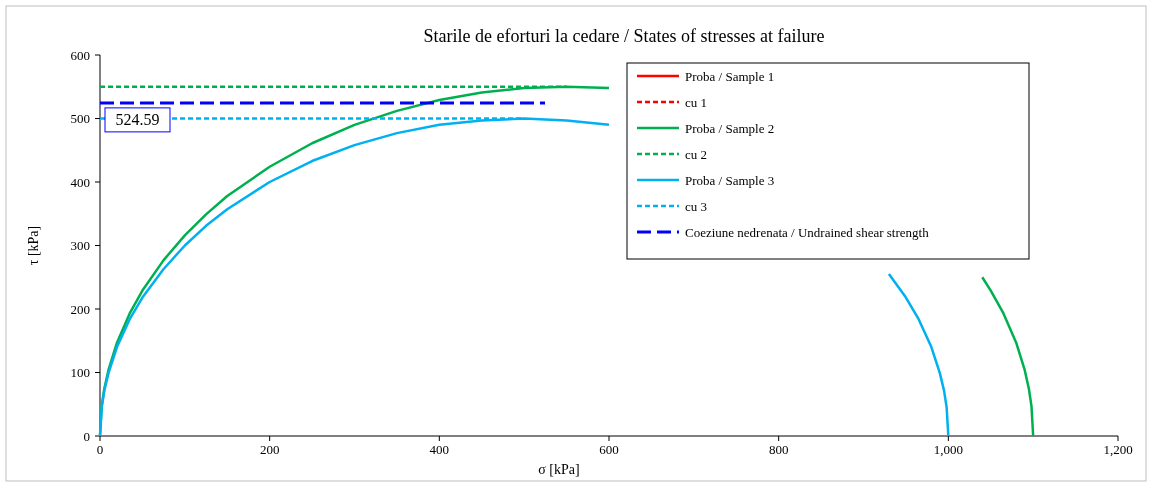 This screenshot has width=1152, height=487. I want to click on y-axis-title: τ [kPa], so click(33, 245).